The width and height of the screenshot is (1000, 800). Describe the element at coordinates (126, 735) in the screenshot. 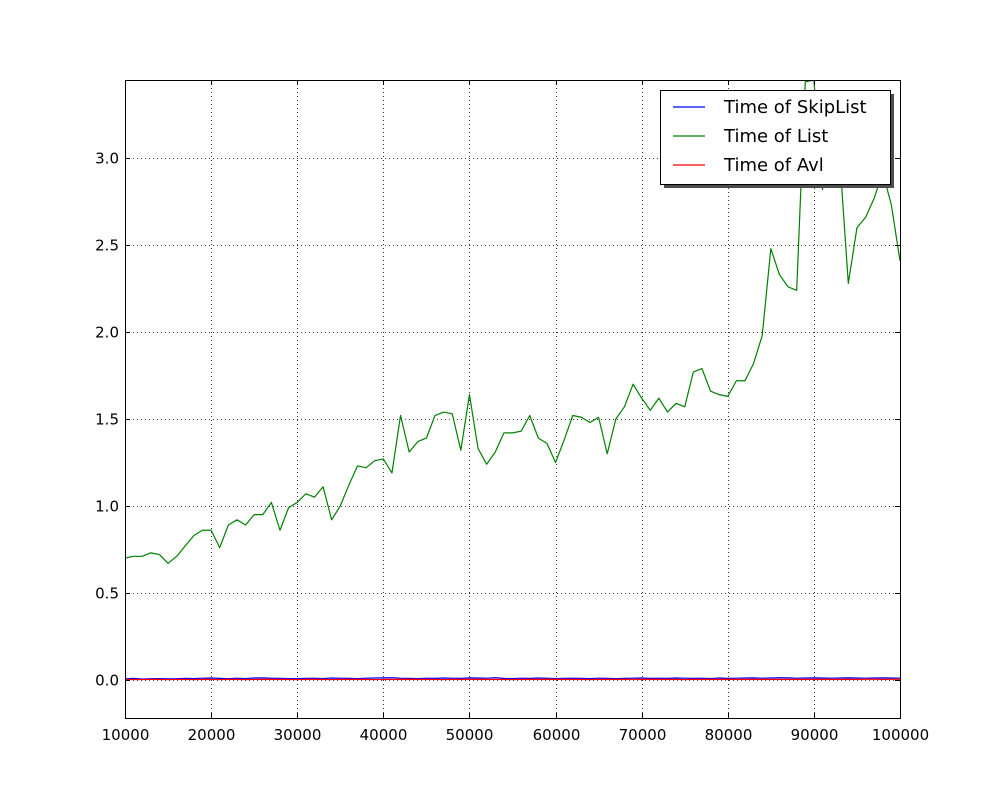

I see `x-tick-label: 10000` at that location.